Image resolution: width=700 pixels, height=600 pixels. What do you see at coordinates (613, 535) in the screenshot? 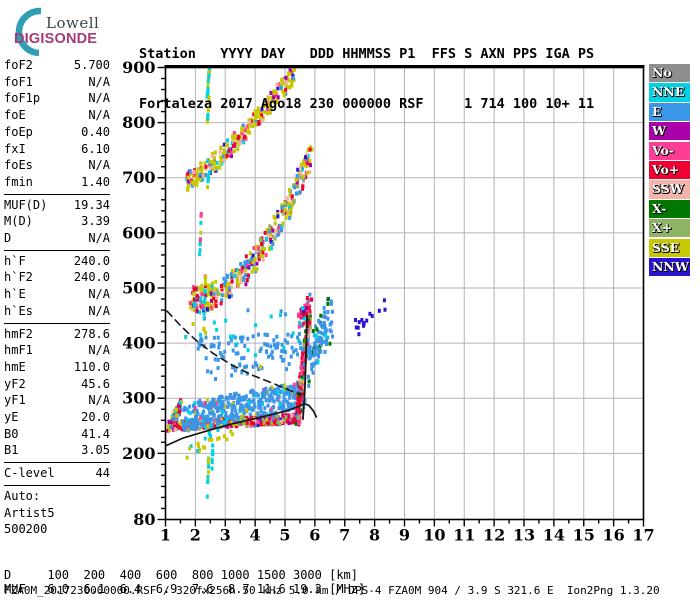
I see `svg-text: 16` at bounding box center [613, 535].